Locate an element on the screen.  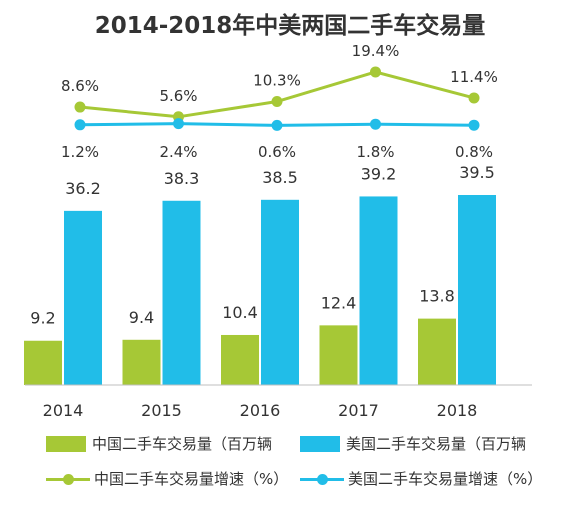
lines-layer is located at coordinates (277, 98).